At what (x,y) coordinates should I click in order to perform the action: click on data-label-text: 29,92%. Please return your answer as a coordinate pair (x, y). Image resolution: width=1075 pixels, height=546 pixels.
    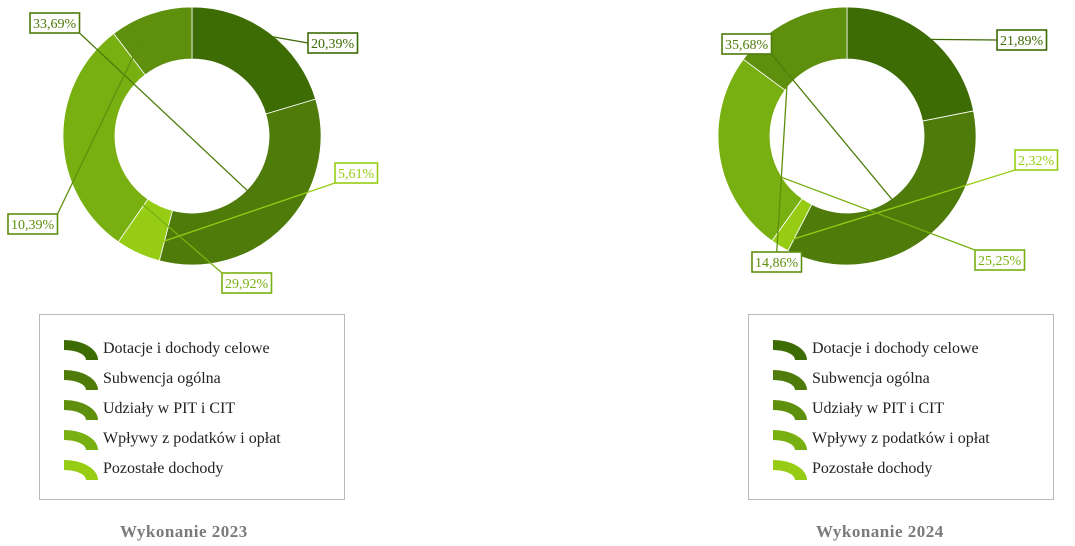
    Looking at the image, I should click on (247, 284).